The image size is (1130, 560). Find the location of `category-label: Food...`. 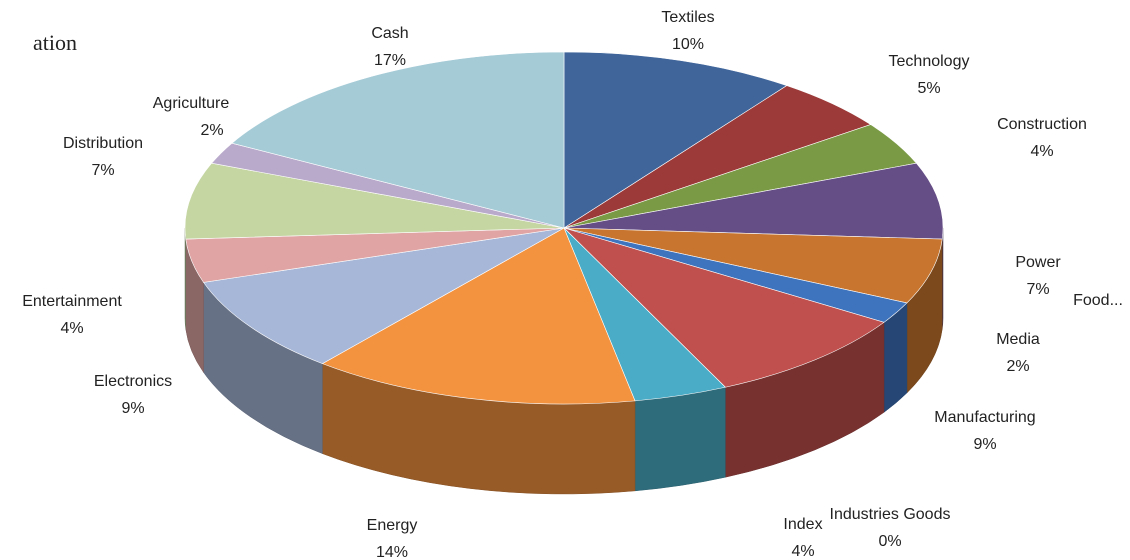

category-label: Food... is located at coordinates (1098, 300).